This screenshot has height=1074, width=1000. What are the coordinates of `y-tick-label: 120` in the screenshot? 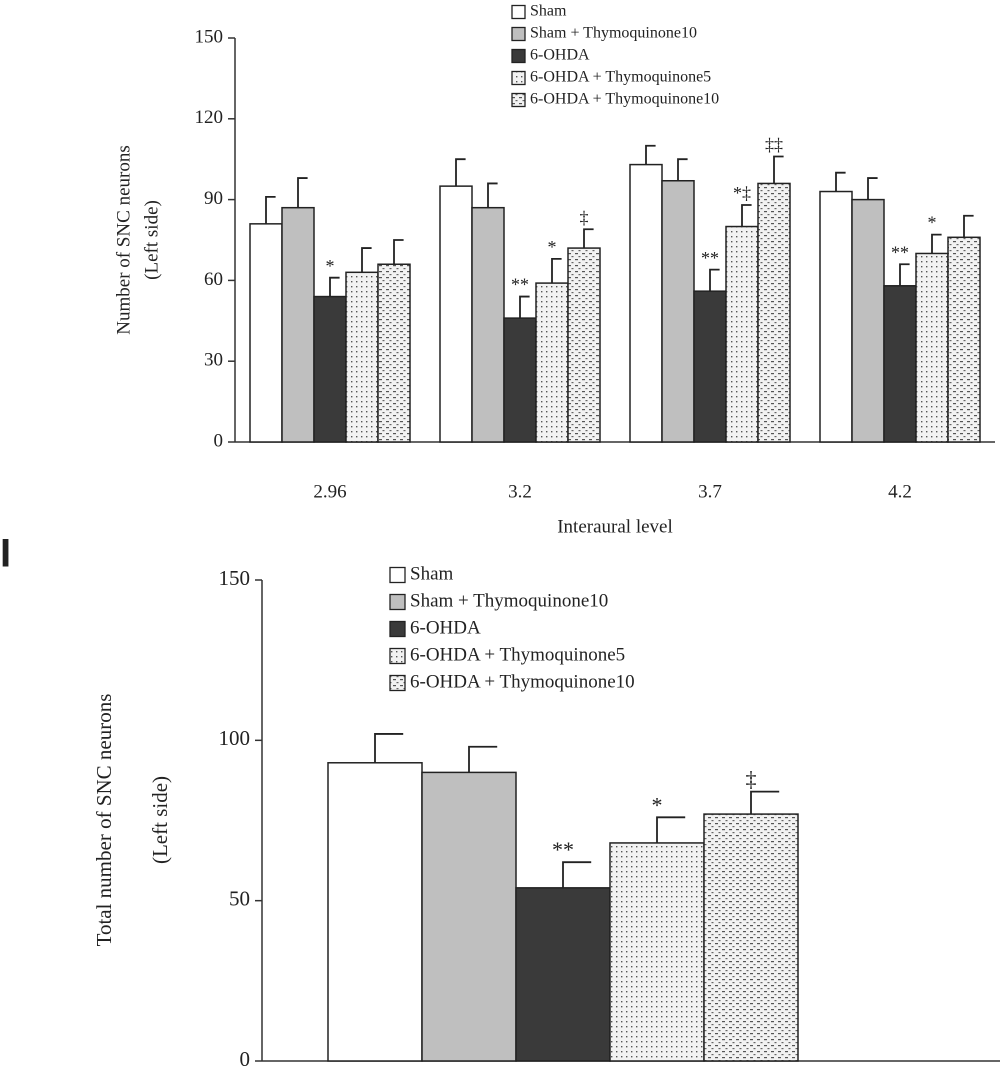 It's located at (209, 117).